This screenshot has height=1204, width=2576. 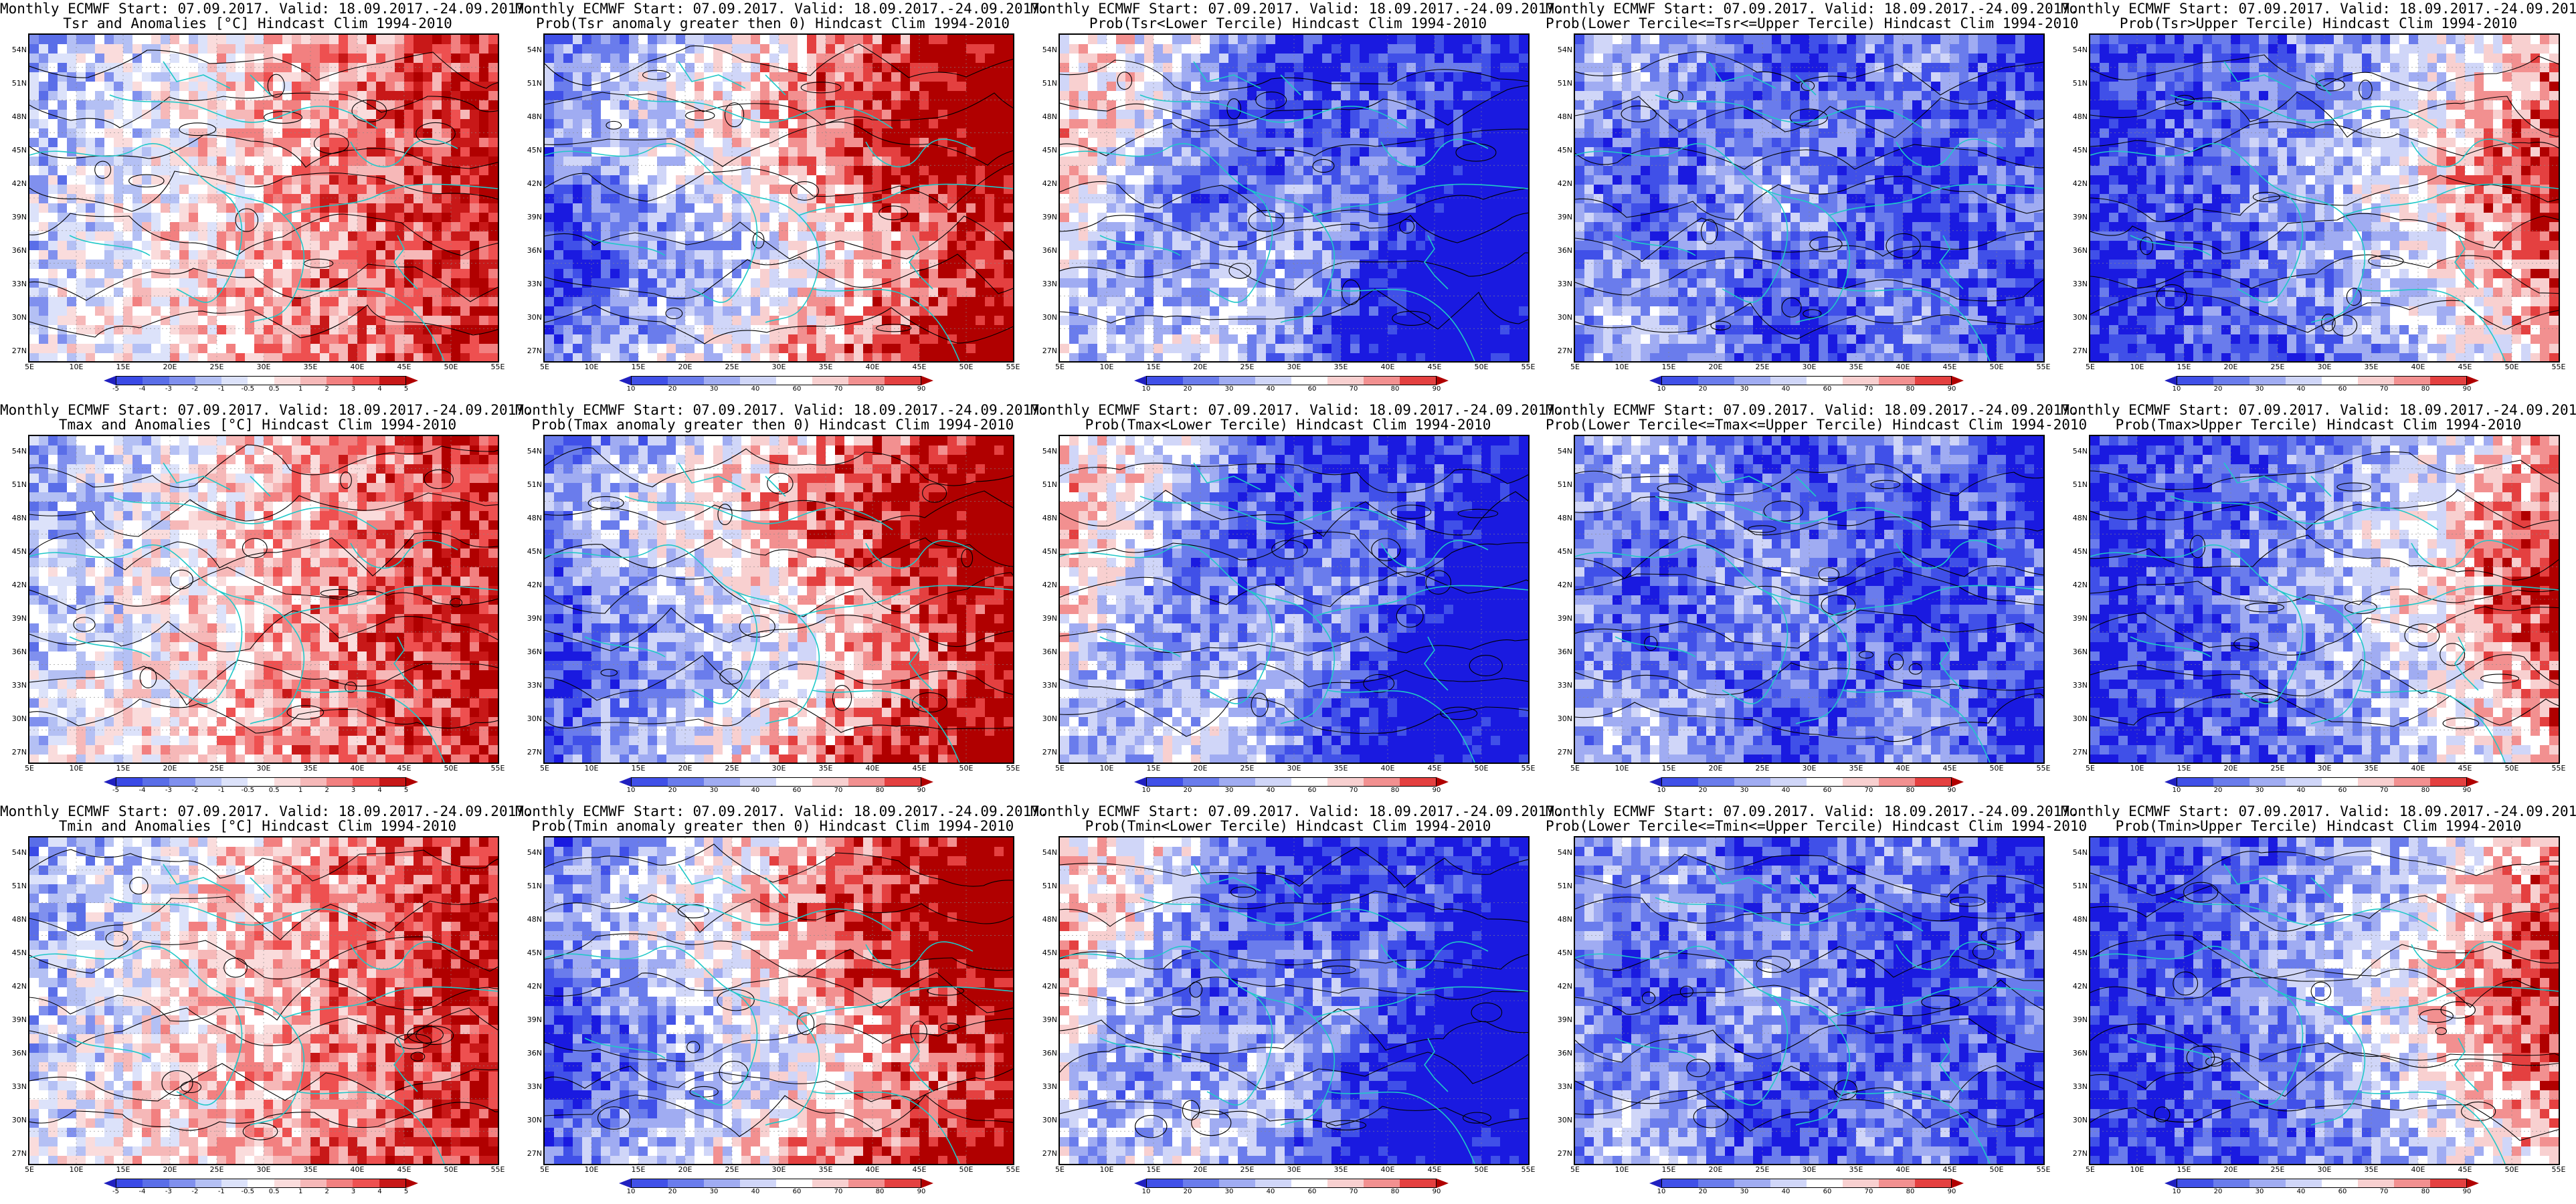 What do you see at coordinates (14, 183) in the screenshot?
I see `latitude-label: 42N` at bounding box center [14, 183].